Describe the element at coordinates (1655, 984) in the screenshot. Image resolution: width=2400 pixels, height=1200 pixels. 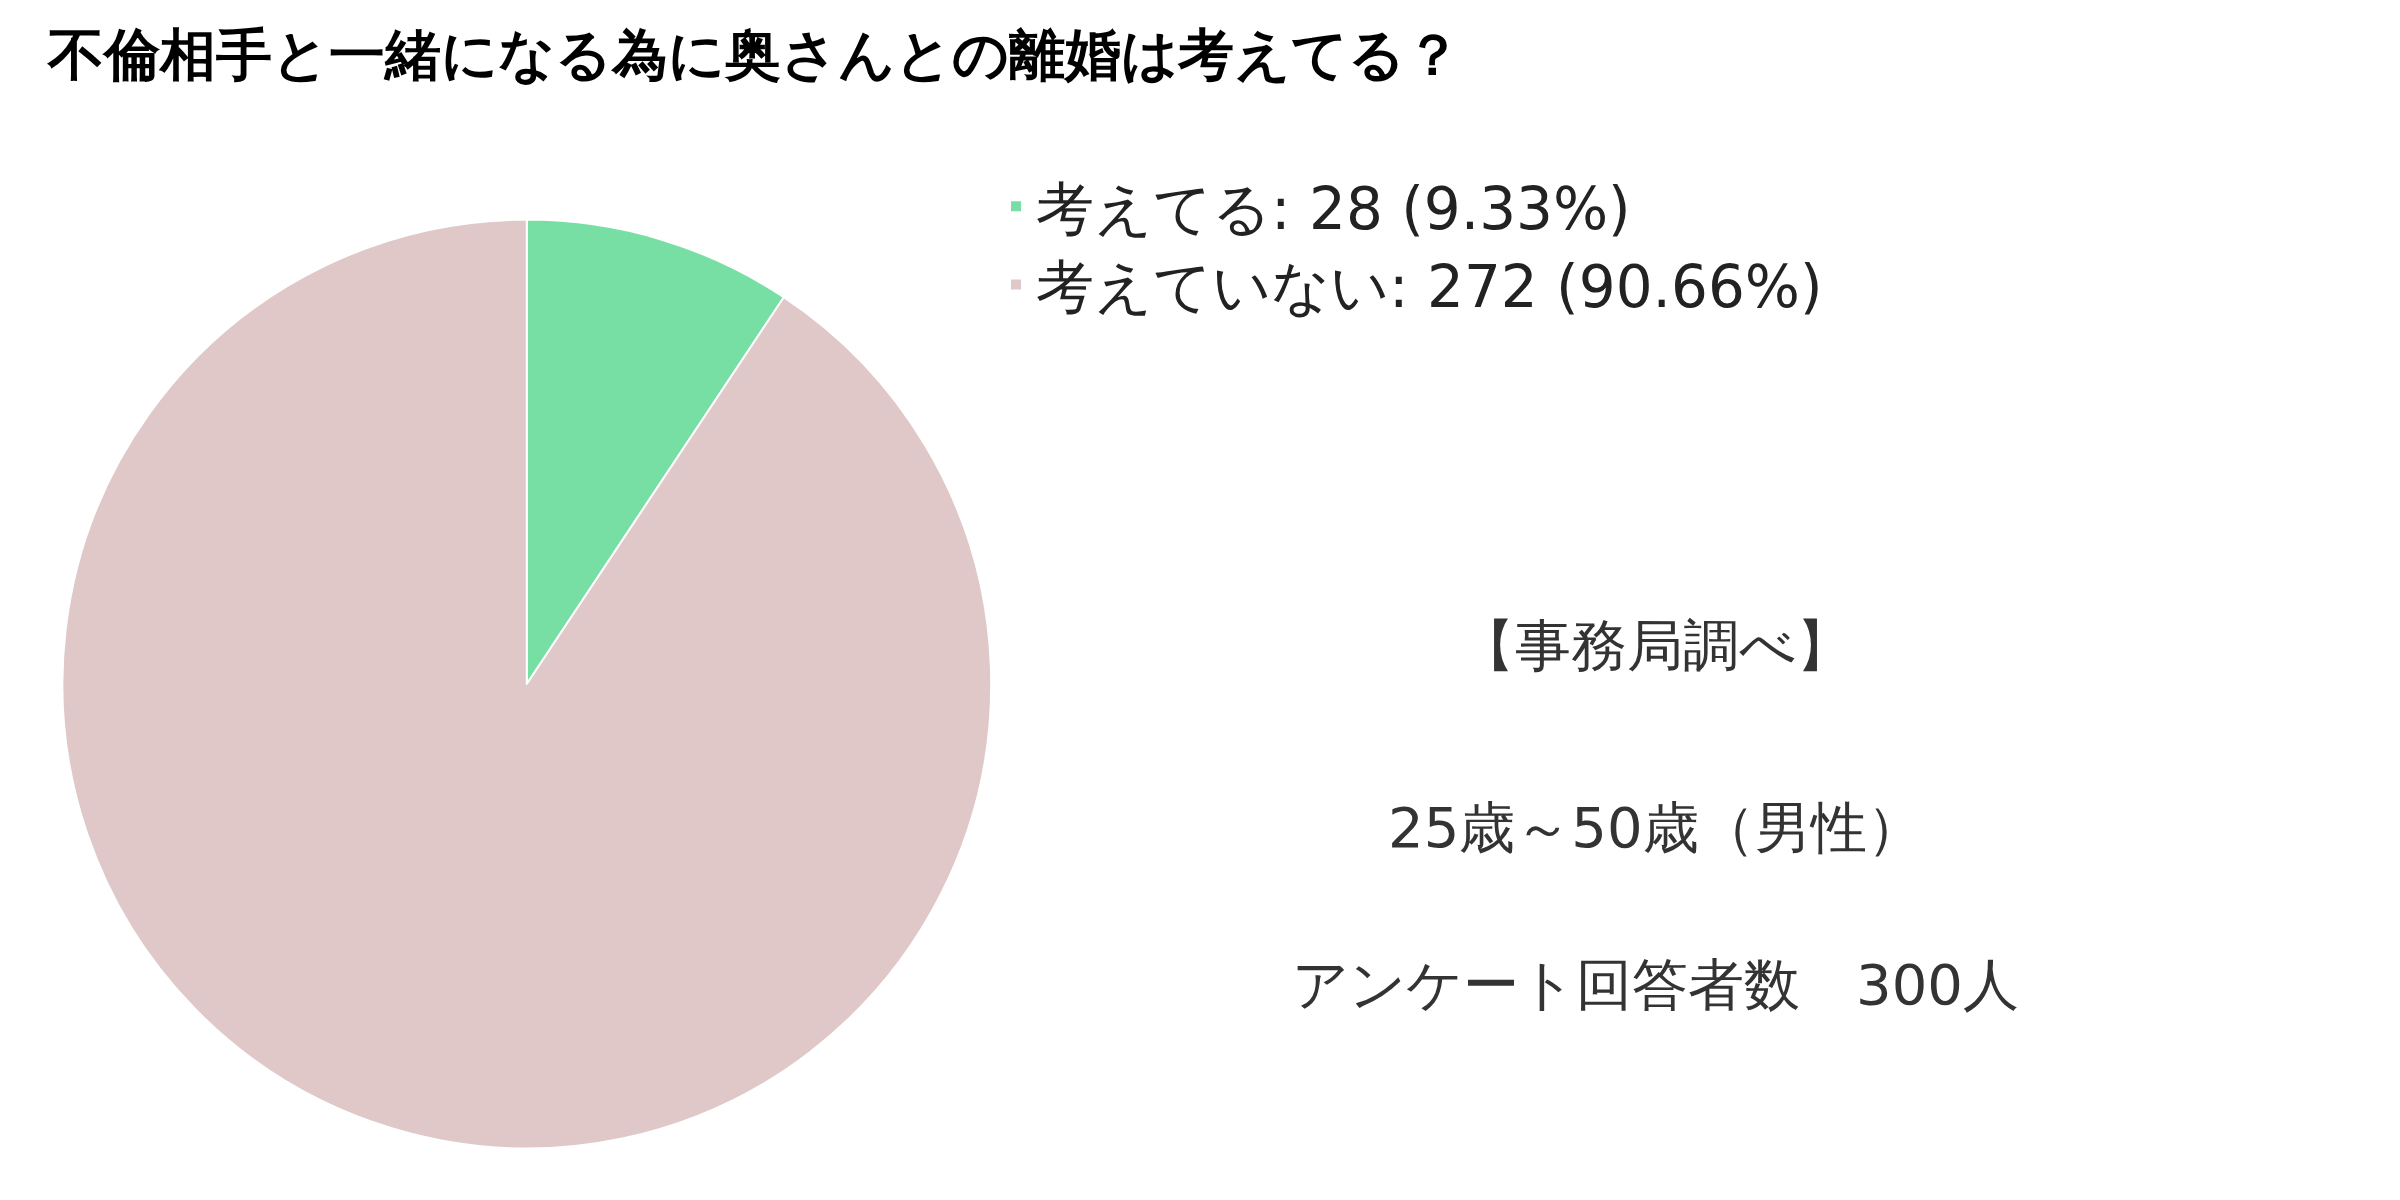
I see `text: アンケート回答者数 300人` at that location.